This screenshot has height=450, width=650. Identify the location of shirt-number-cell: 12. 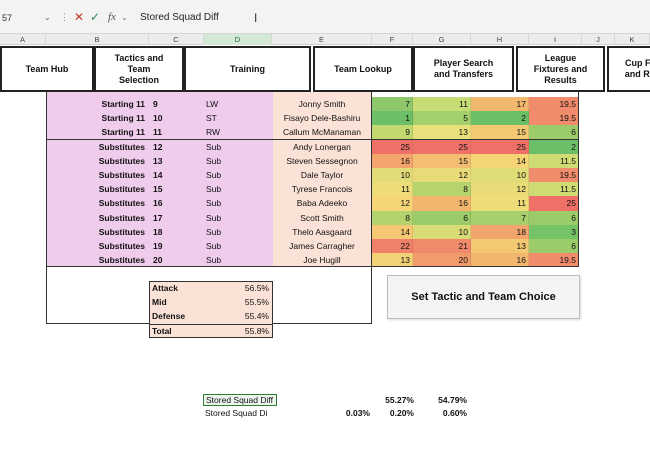
(158, 146).